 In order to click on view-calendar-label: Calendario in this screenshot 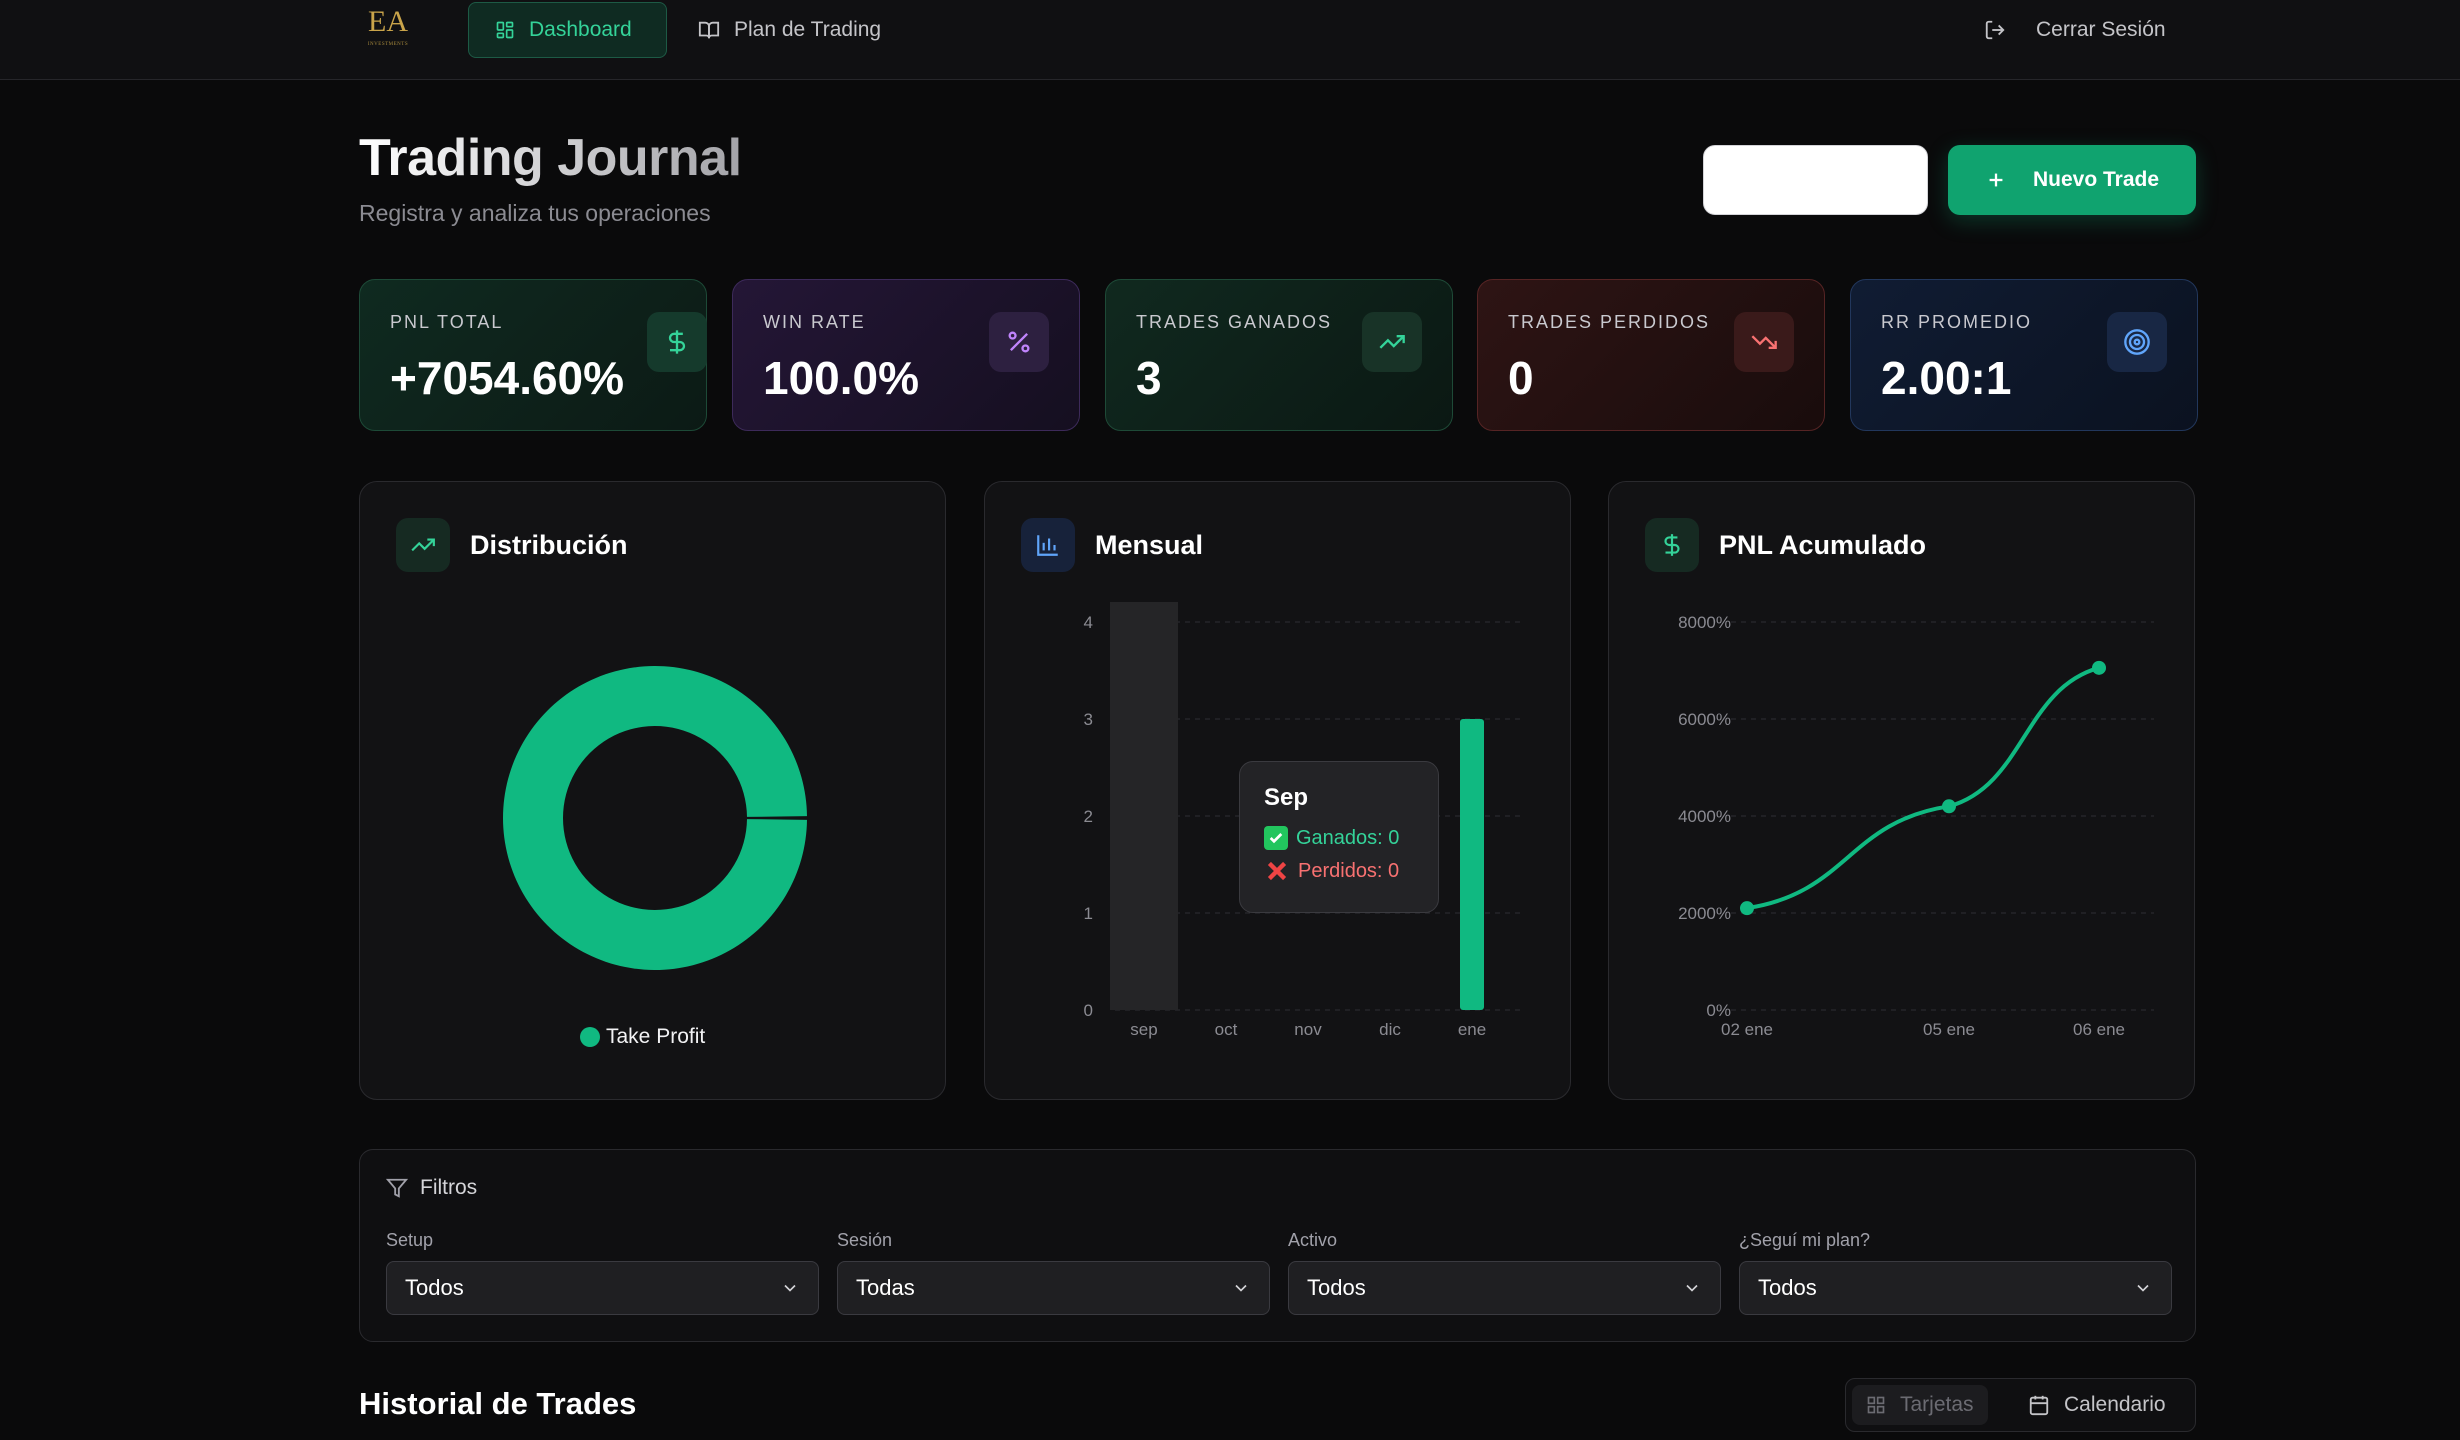, I will do `click(2115, 1404)`.